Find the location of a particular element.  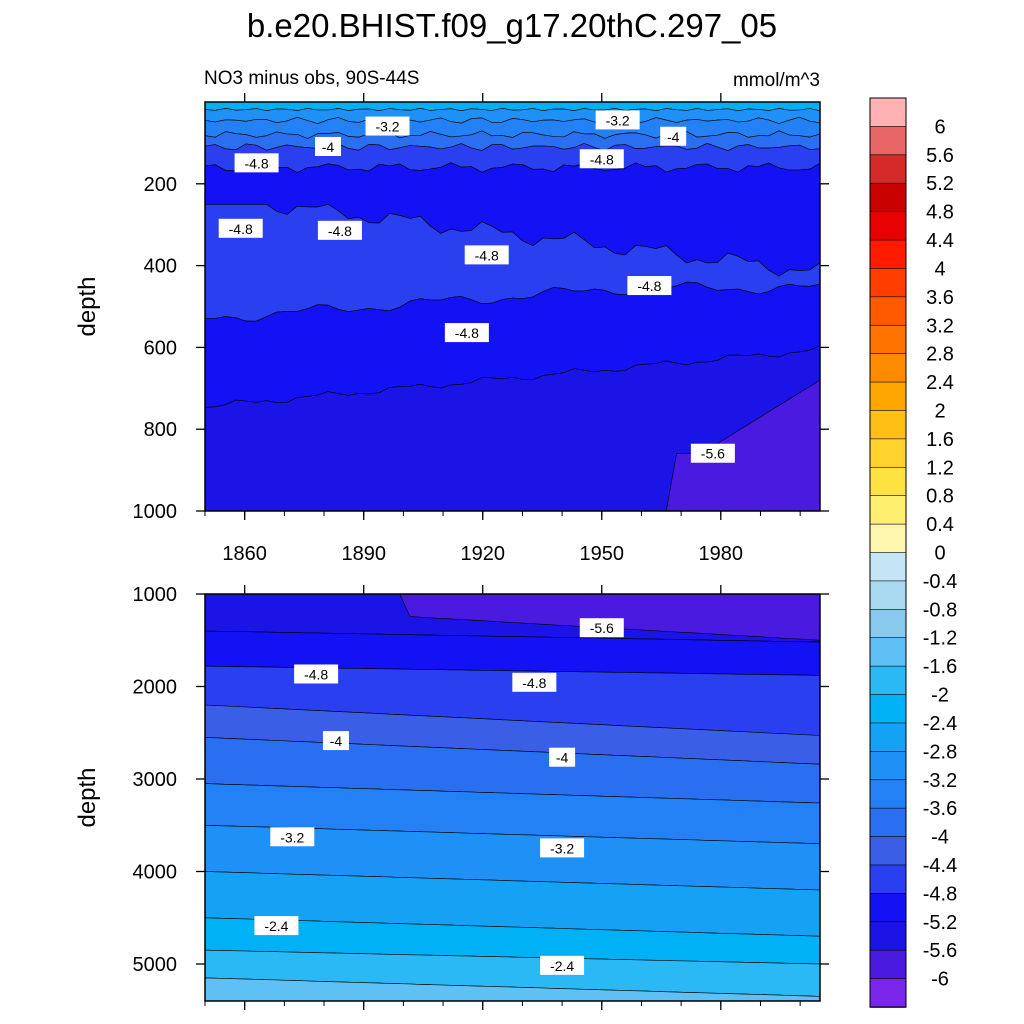

colorbar-label: 3.6 is located at coordinates (940, 298).